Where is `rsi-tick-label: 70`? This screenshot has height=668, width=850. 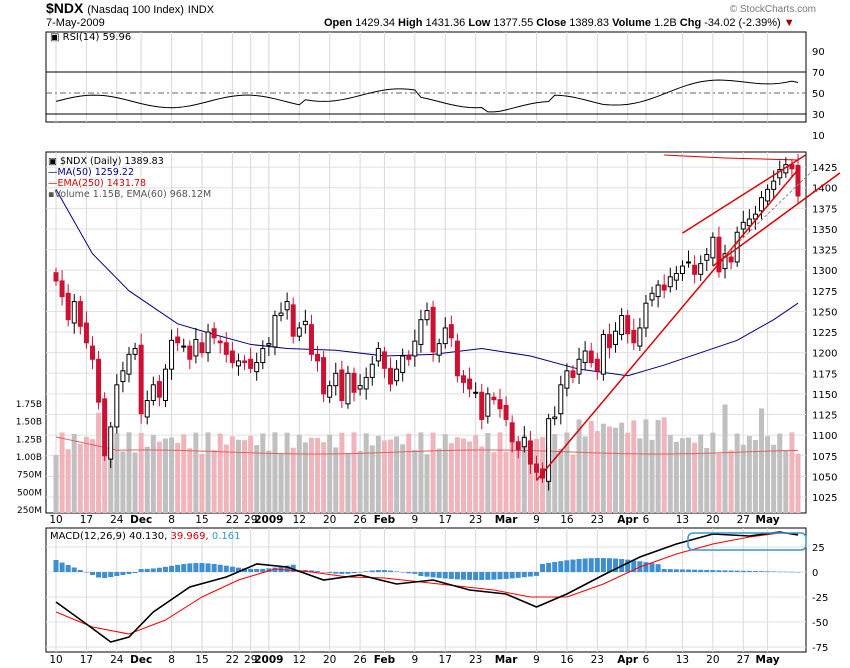
rsi-tick-label: 70 is located at coordinates (818, 73).